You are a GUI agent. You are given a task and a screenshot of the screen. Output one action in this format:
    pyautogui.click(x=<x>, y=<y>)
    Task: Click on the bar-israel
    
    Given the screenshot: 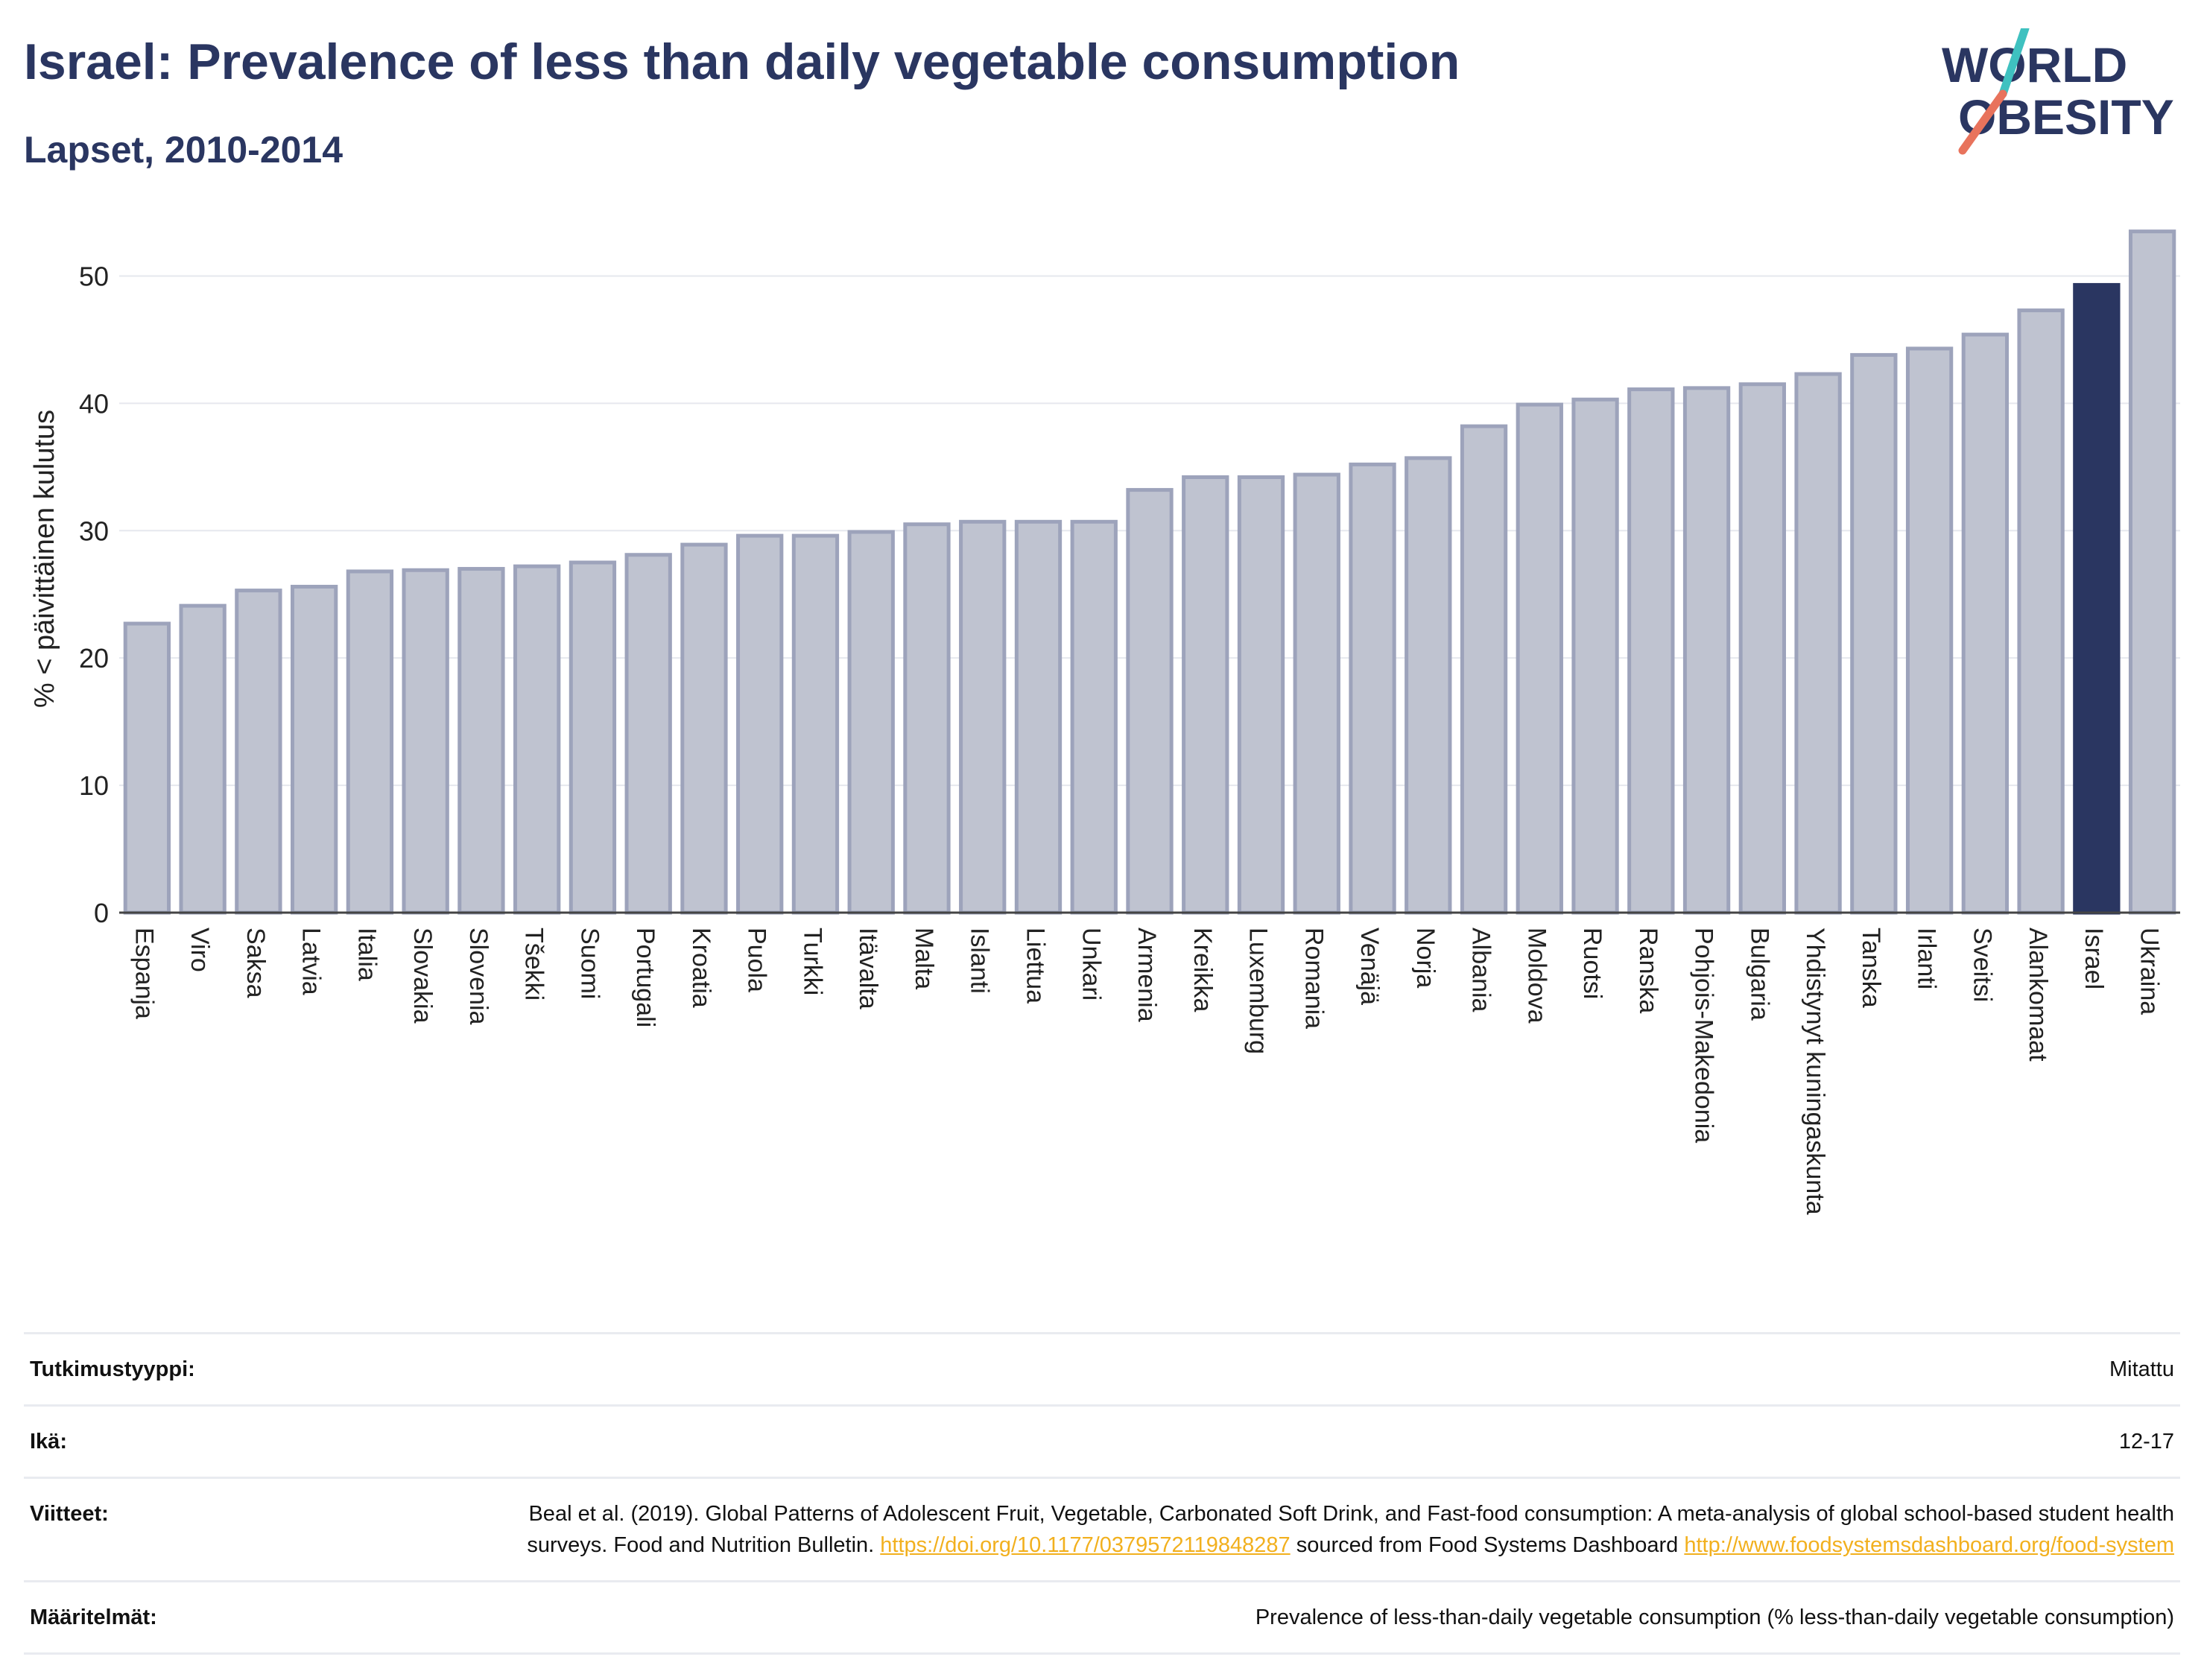 What is the action you would take?
    pyautogui.click(x=2097, y=598)
    